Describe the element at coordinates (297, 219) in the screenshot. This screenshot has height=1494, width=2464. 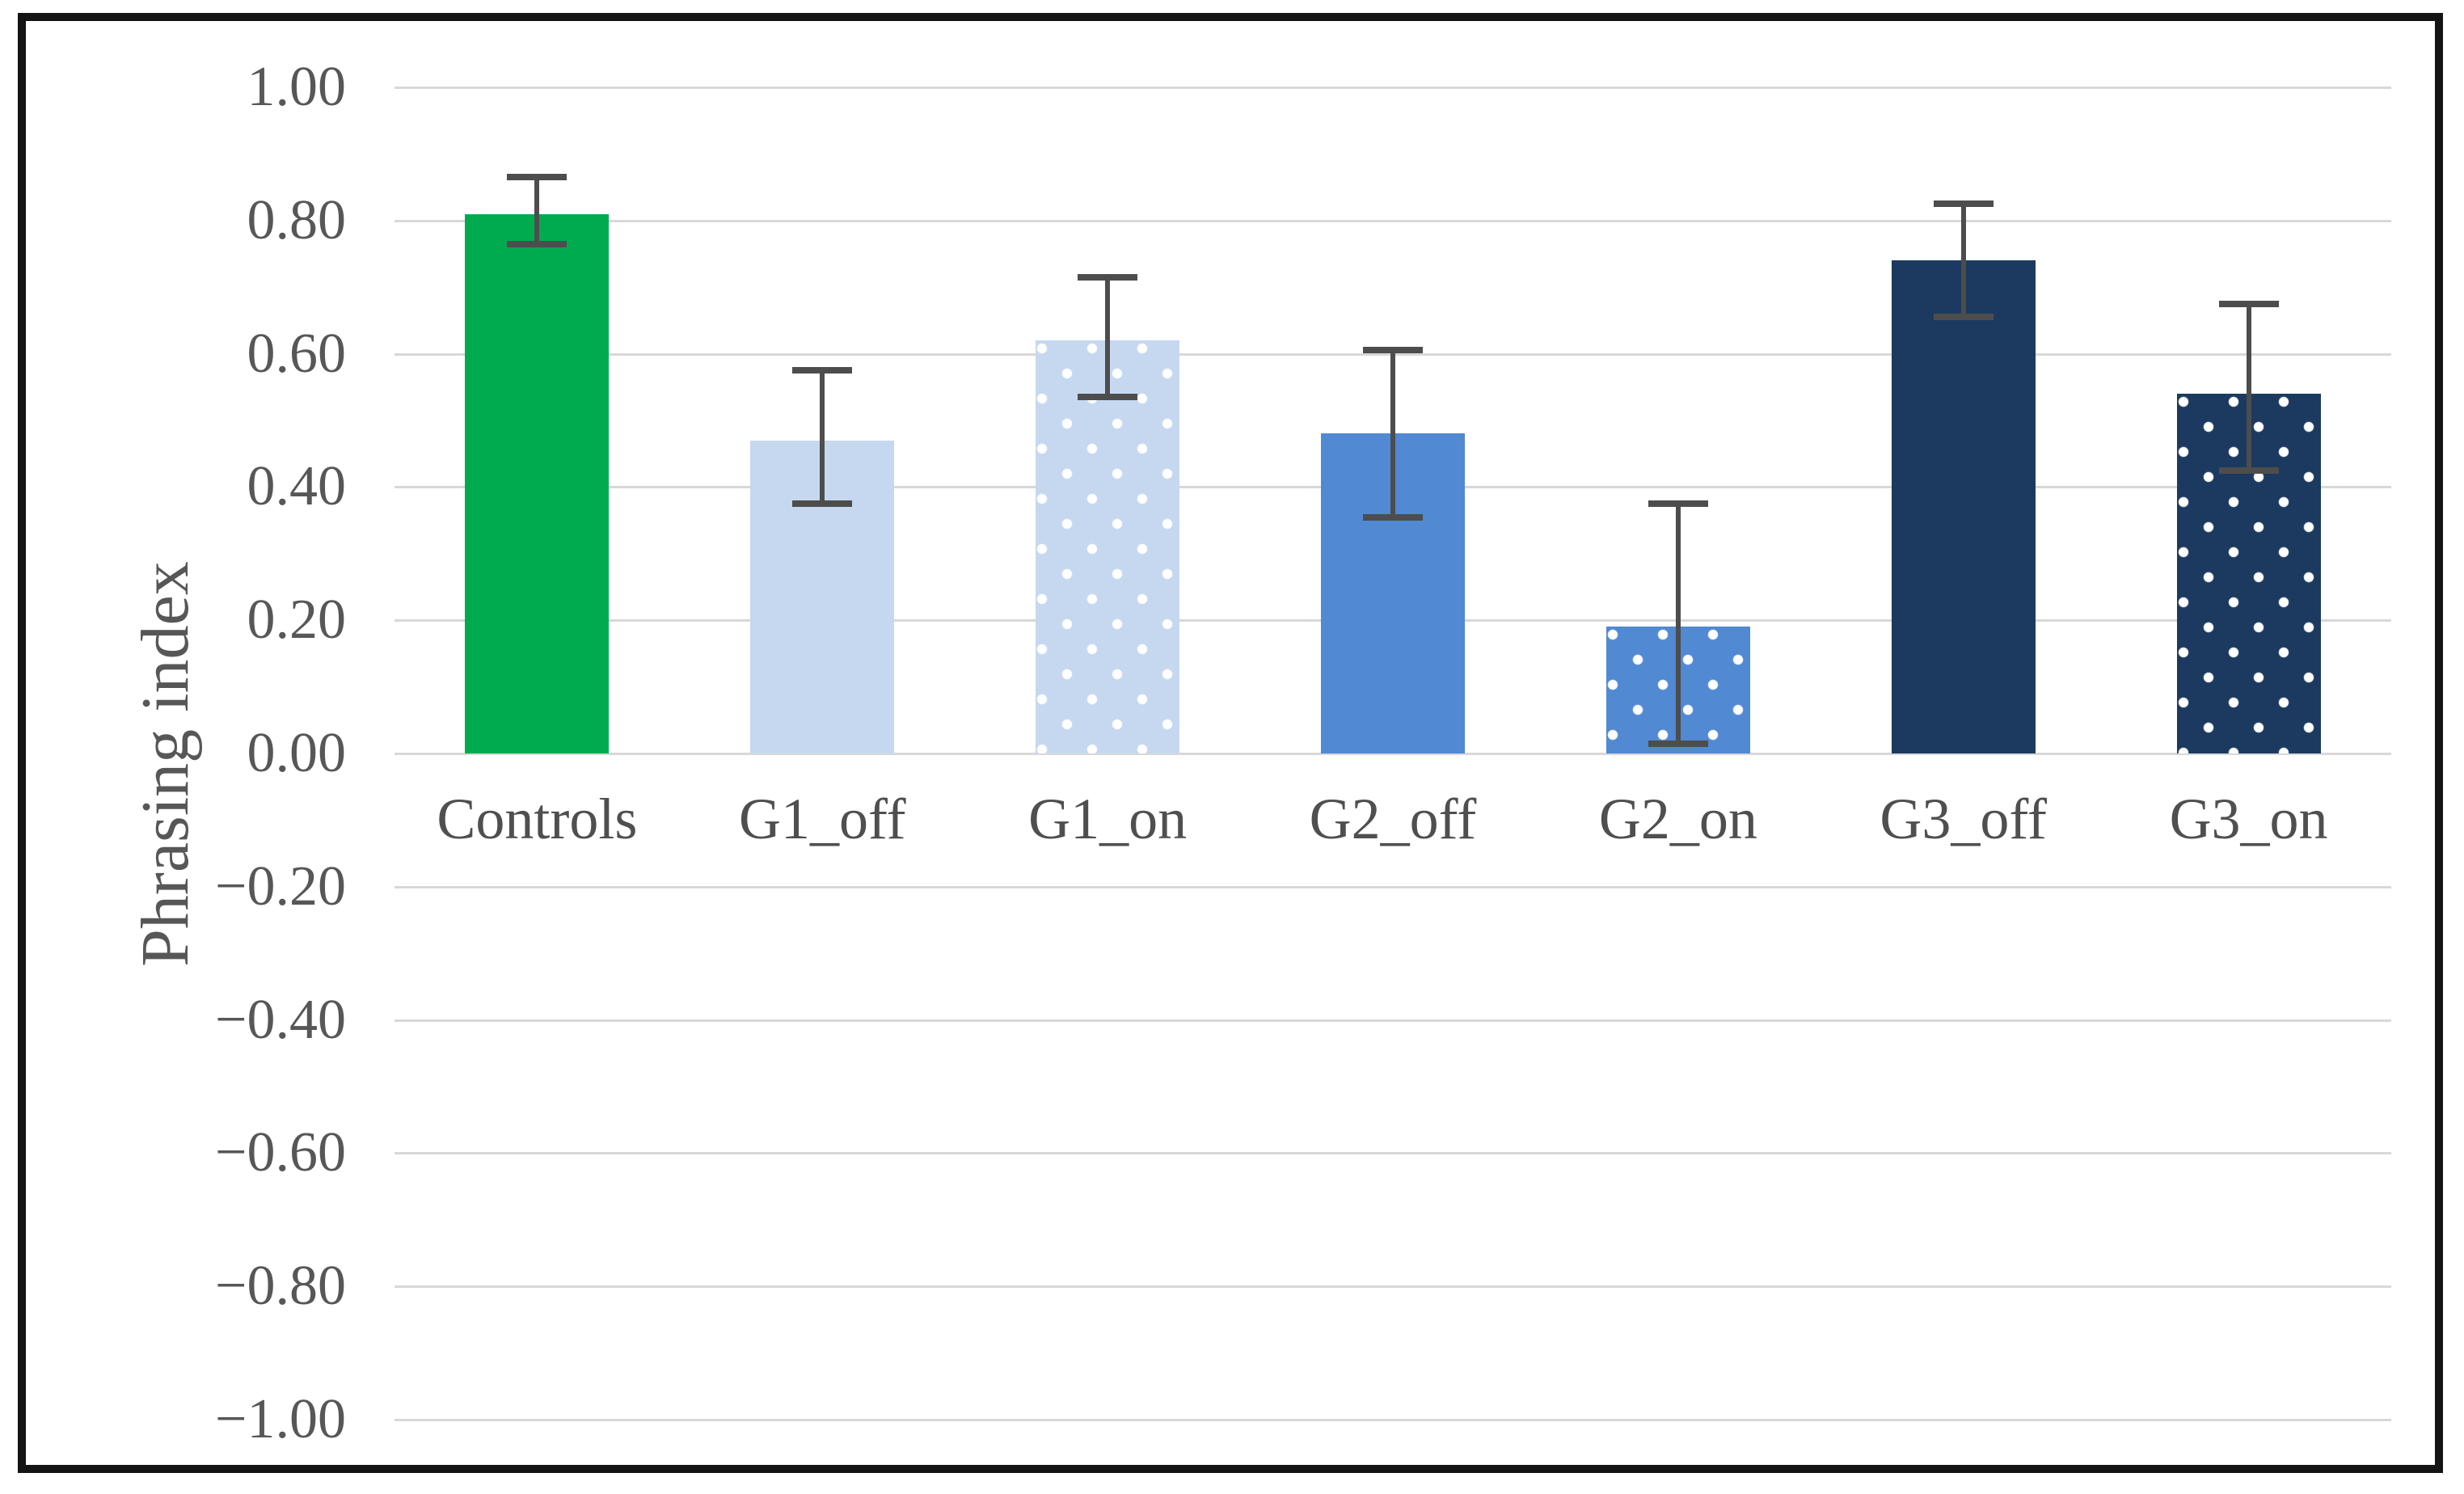
I see `y-tick-label: 0.80` at that location.